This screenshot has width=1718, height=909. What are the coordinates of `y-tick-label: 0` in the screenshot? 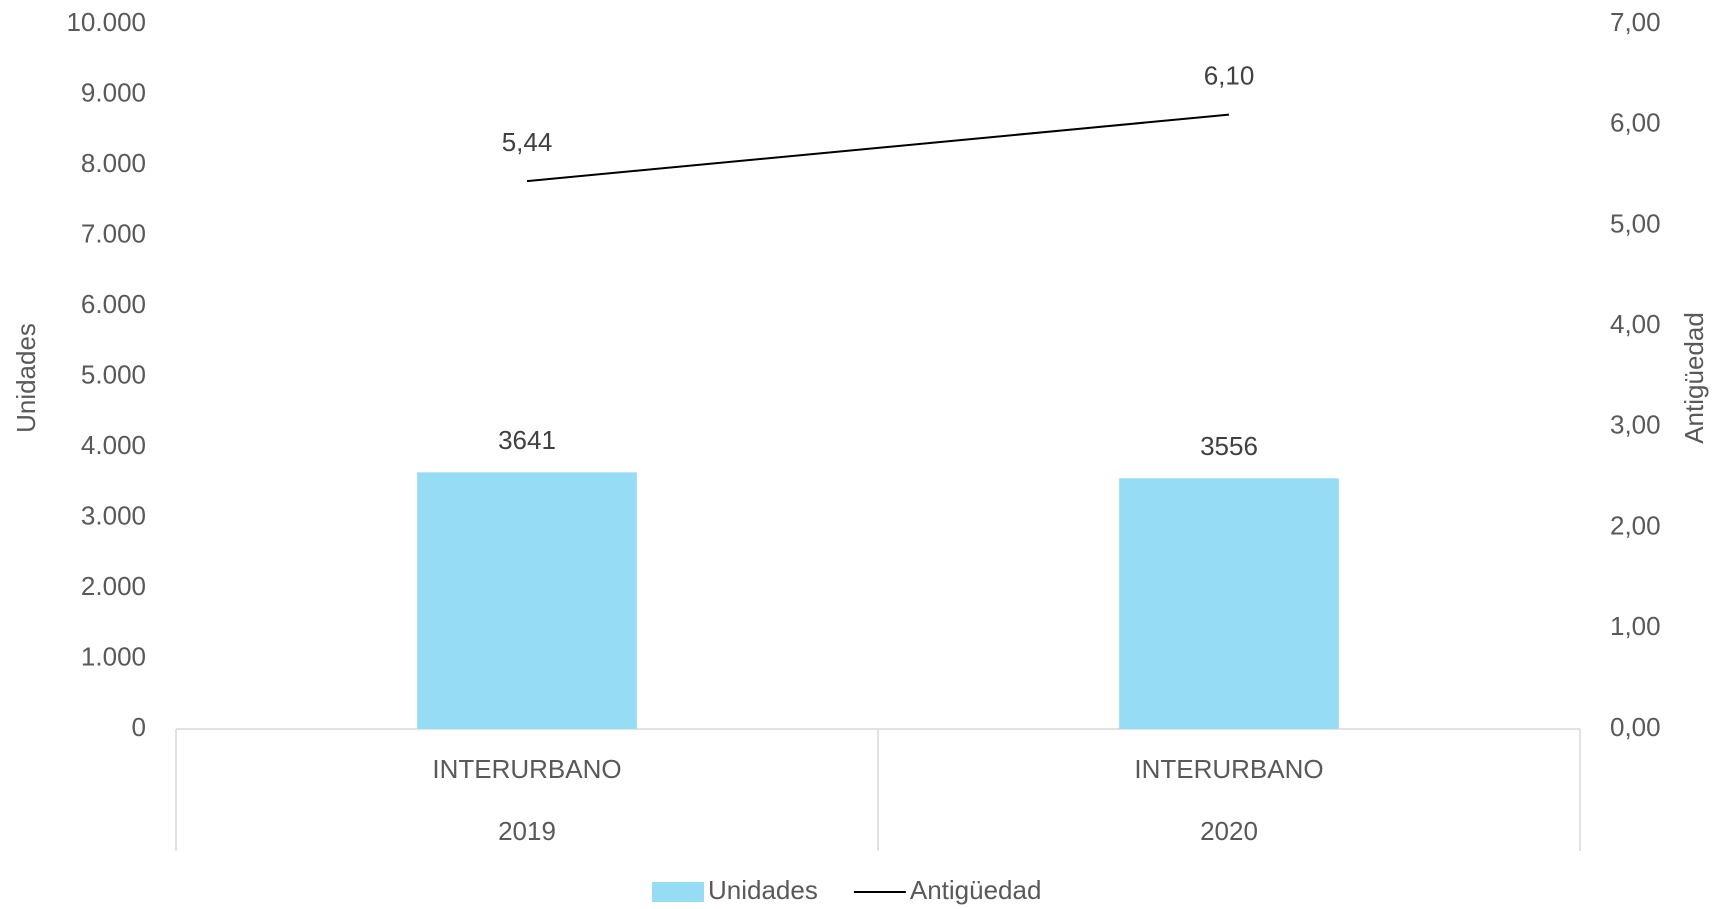 It's located at (139, 727).